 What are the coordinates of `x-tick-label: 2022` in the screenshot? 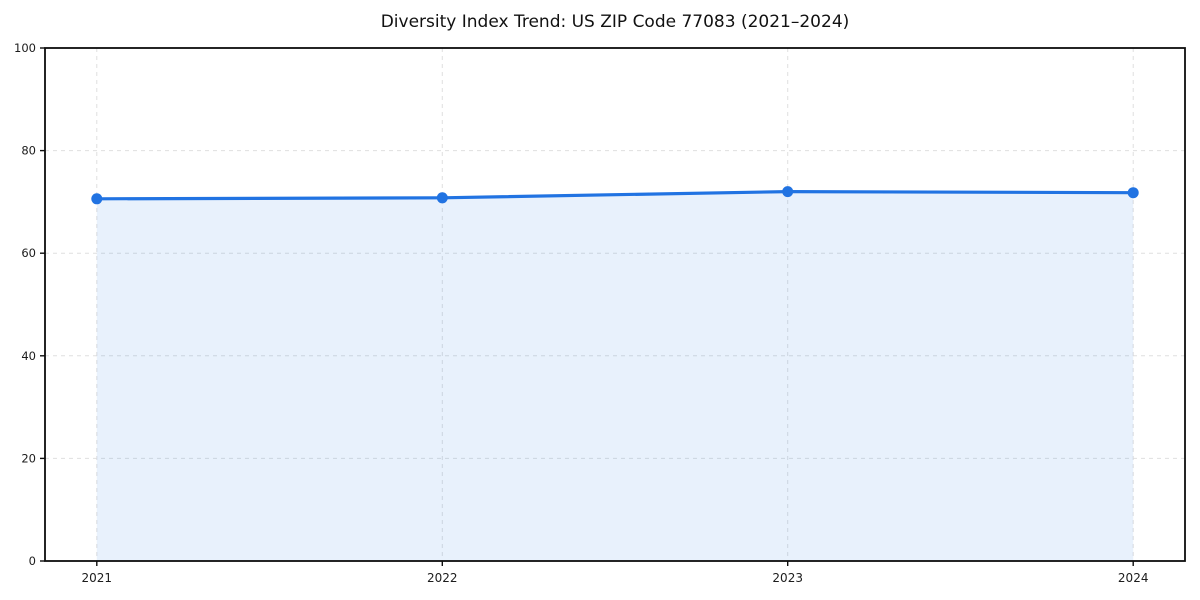 It's located at (442, 578).